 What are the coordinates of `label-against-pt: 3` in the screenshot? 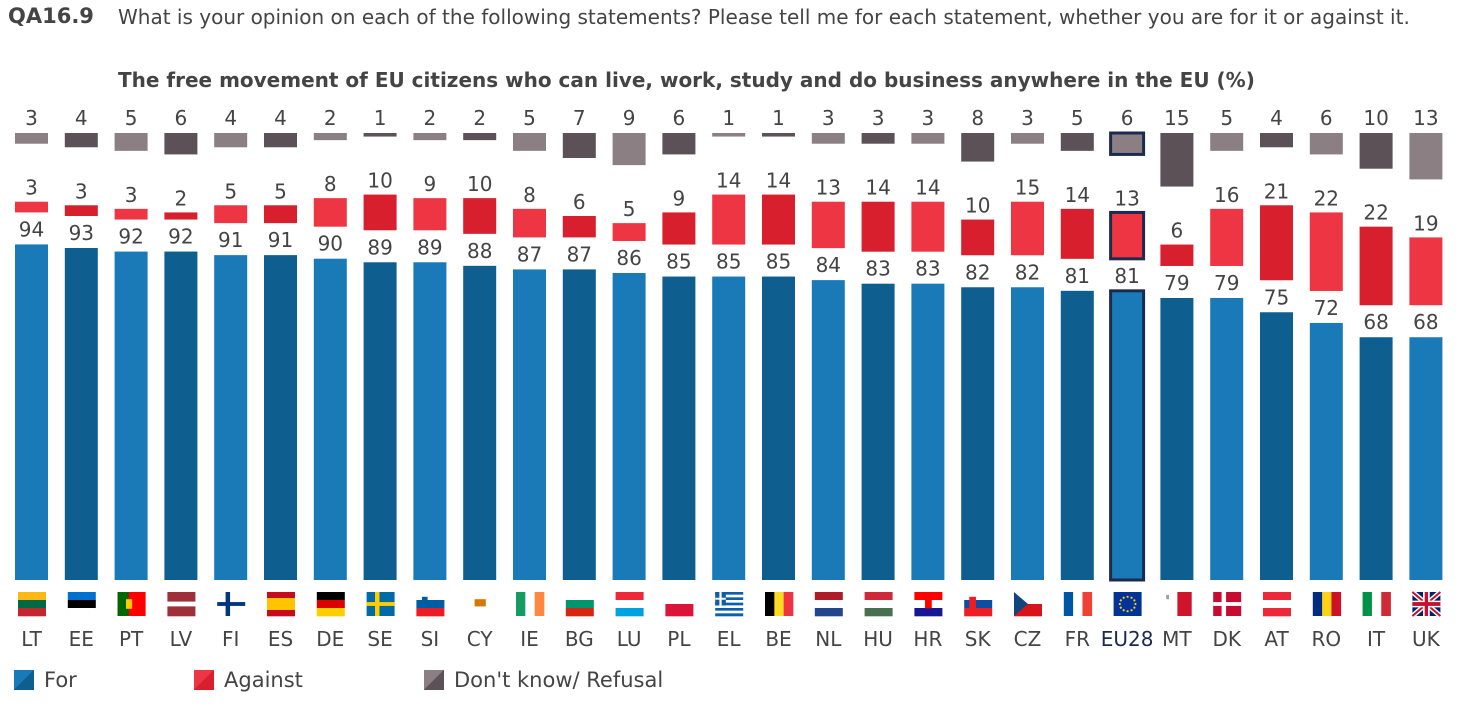 It's located at (131, 195).